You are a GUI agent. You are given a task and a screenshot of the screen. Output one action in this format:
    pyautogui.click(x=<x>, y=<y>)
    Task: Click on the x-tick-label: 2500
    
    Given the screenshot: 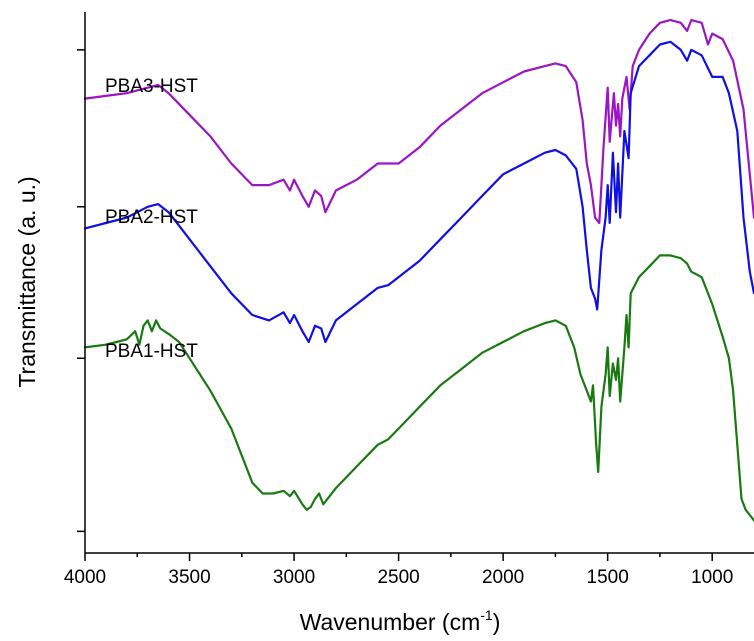 What is the action you would take?
    pyautogui.click(x=398, y=577)
    